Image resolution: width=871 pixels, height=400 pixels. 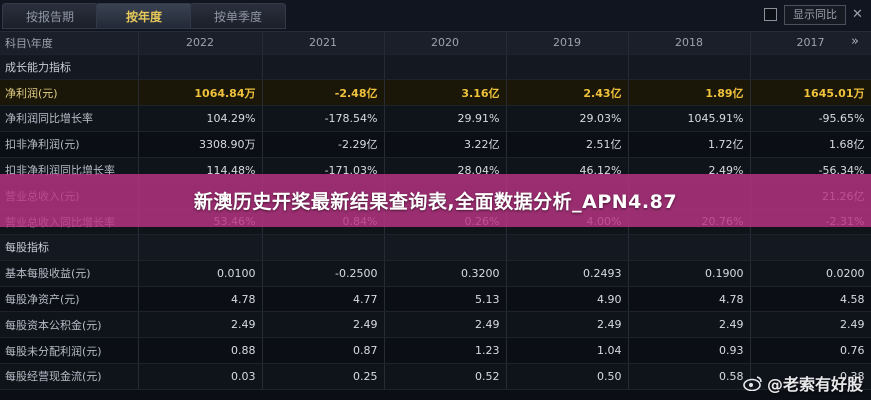 What do you see at coordinates (567, 93) in the screenshot?
I see `cell-value: 2.43亿` at bounding box center [567, 93].